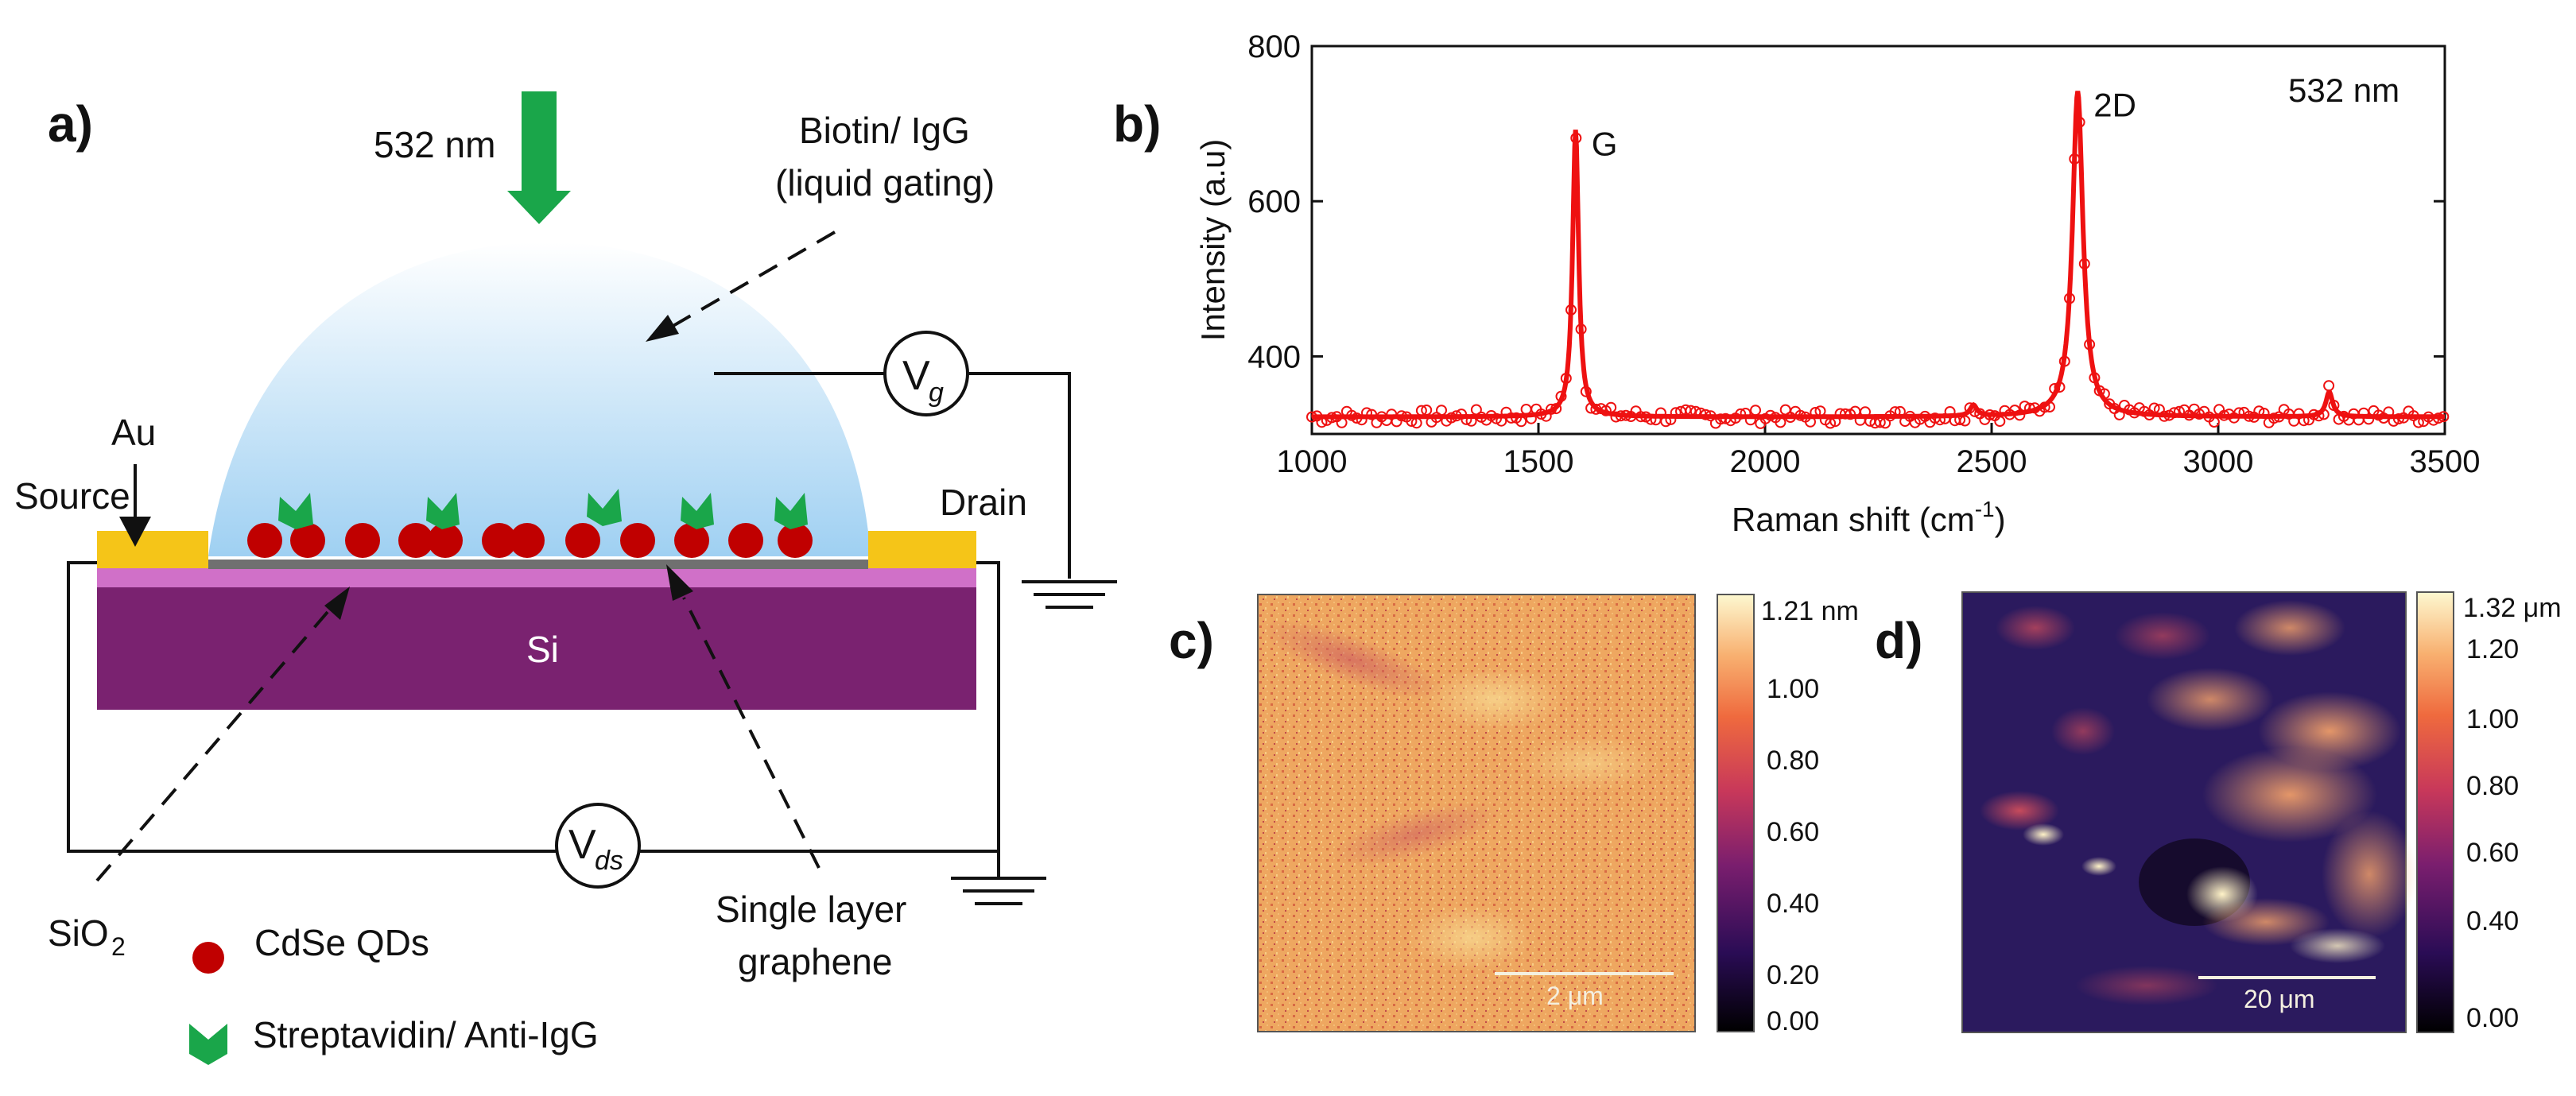 This screenshot has height=1096, width=2576. What do you see at coordinates (2489, 812) in the screenshot?
I see `colorbar-d: 1.32 μm 1.20 1.00 0.80 0.60 0.40 0.00` at bounding box center [2489, 812].